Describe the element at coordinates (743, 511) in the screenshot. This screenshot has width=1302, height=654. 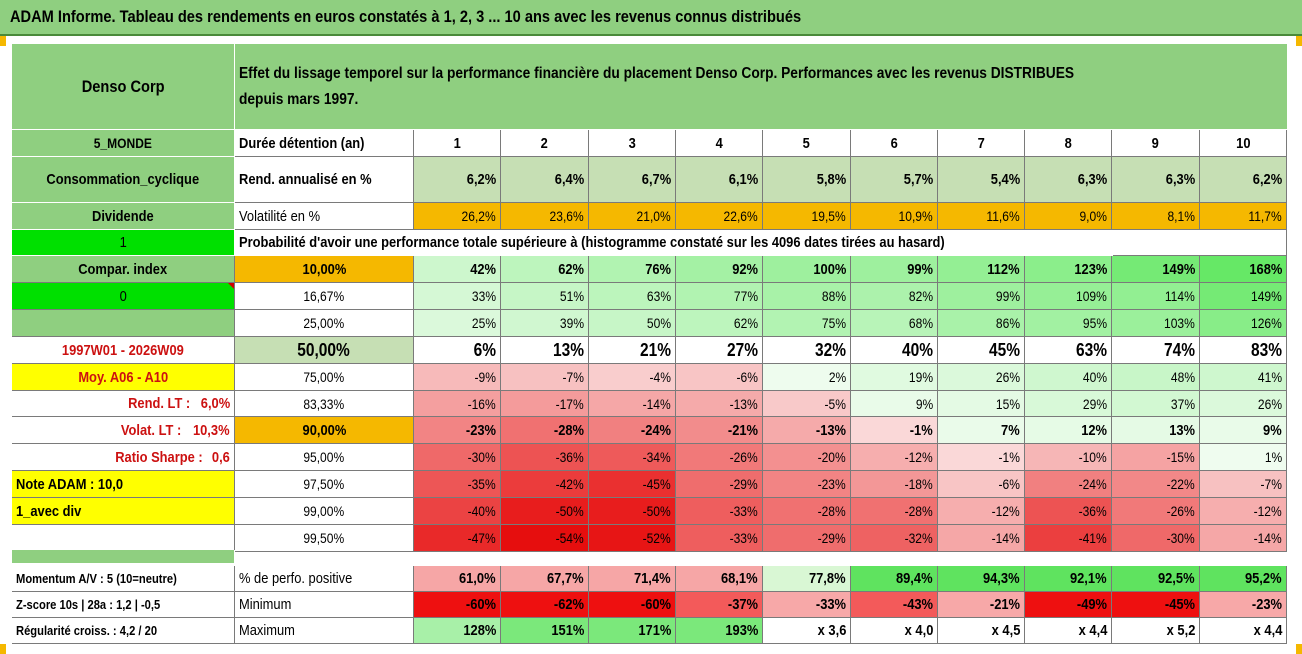
I see `probability-value-text: -33%` at that location.